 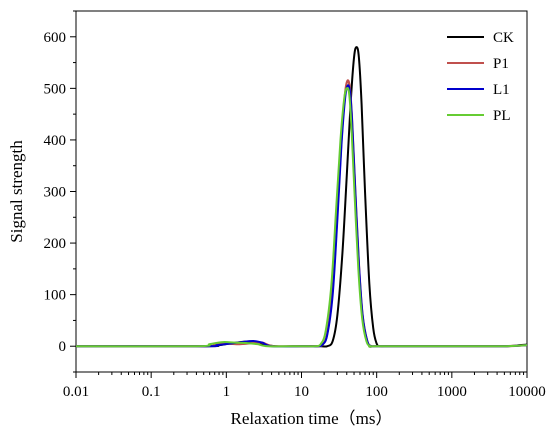 What do you see at coordinates (501, 90) in the screenshot?
I see `legend-label-l1: L1` at bounding box center [501, 90].